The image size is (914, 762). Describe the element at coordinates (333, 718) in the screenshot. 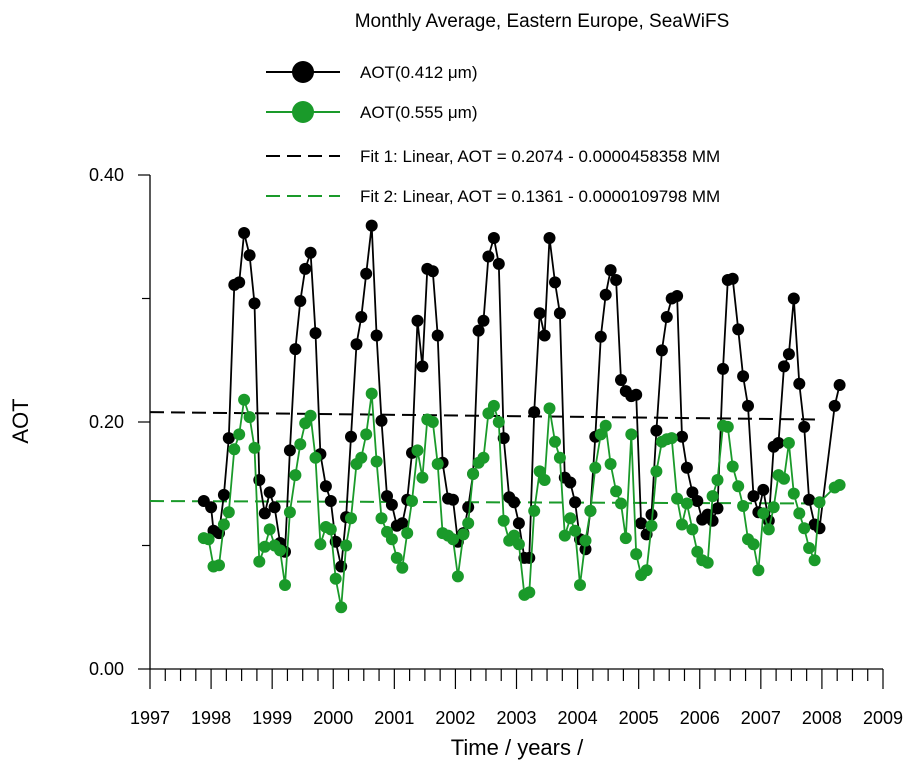

I see `x-tick-label: 2000` at that location.